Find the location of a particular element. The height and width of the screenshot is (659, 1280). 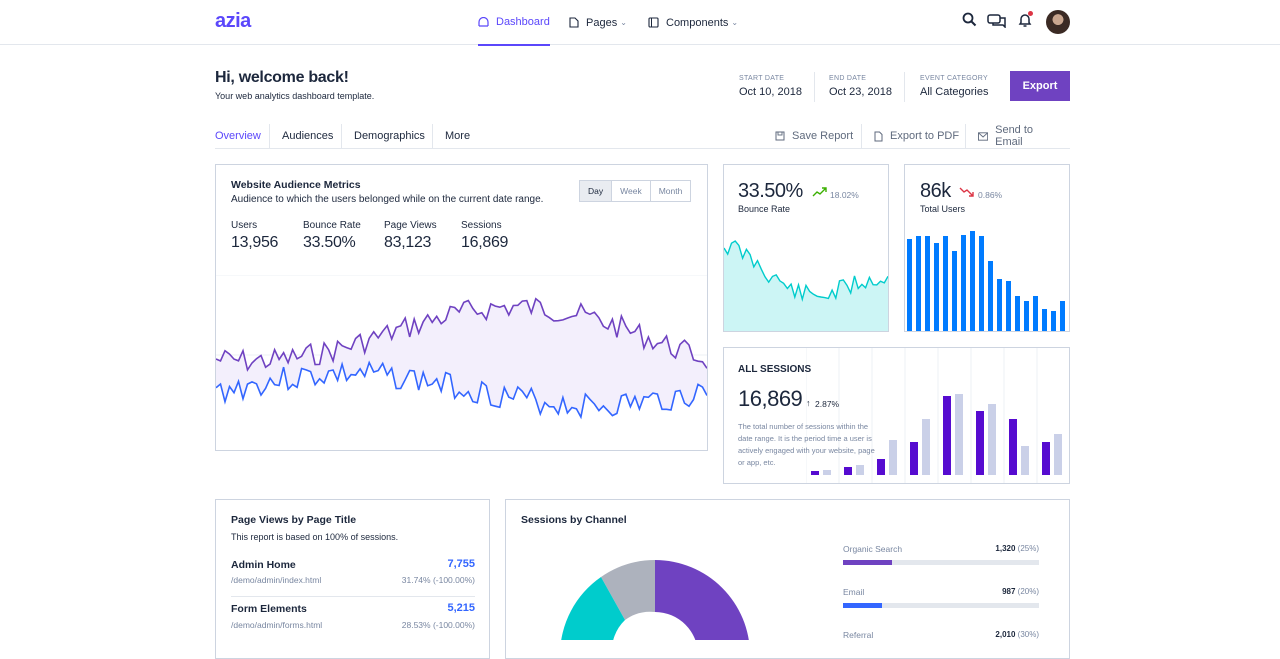

export-pdf-button: Export to PDF is located at coordinates (916, 136).